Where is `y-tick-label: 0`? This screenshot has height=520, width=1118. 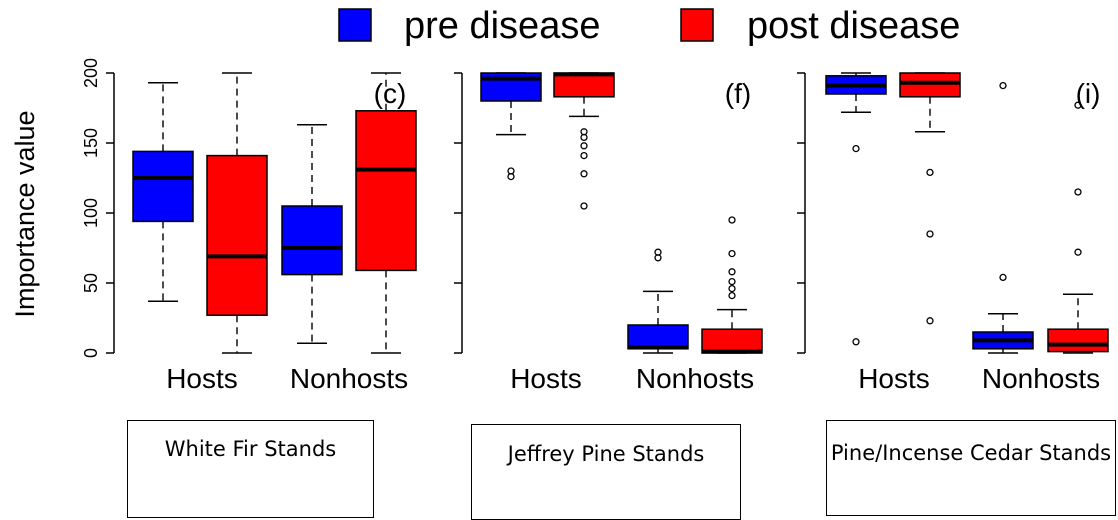 y-tick-label: 0 is located at coordinates (91, 353).